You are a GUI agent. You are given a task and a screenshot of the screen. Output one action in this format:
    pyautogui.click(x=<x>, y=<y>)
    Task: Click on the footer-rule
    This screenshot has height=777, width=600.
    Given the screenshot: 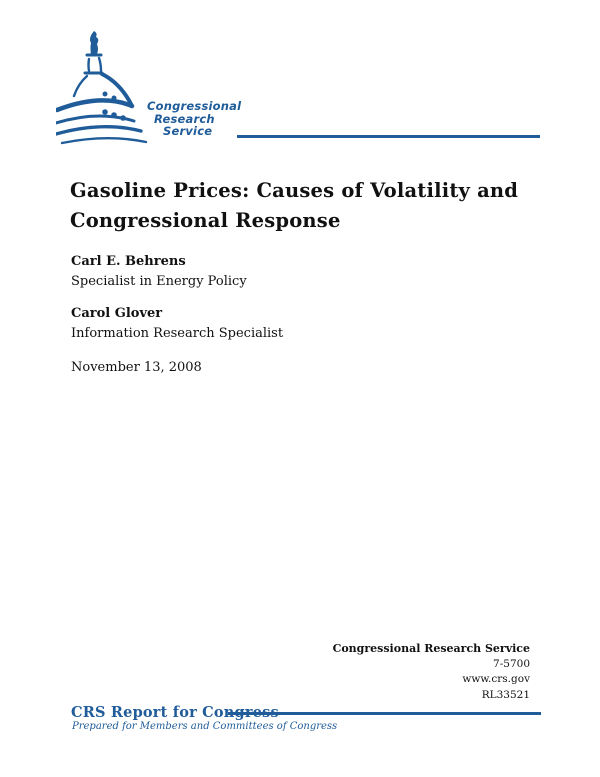 What is the action you would take?
    pyautogui.click(x=384, y=713)
    